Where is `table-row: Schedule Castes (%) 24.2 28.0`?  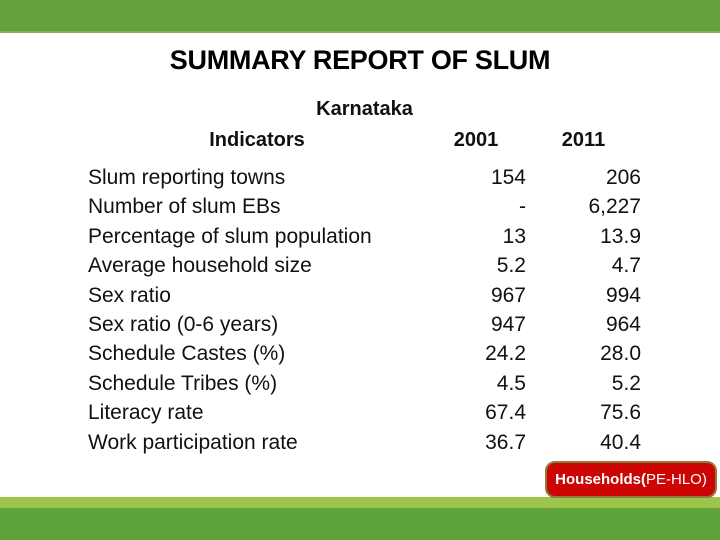
table-row: Schedule Castes (%) 24.2 28.0 is located at coordinates (364, 353).